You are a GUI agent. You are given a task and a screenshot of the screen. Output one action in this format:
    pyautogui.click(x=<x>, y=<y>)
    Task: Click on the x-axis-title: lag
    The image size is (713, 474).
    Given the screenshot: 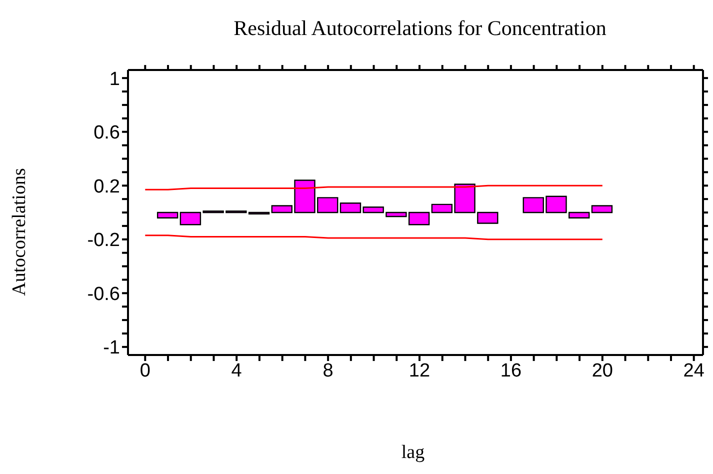 What is the action you would take?
    pyautogui.click(x=413, y=453)
    